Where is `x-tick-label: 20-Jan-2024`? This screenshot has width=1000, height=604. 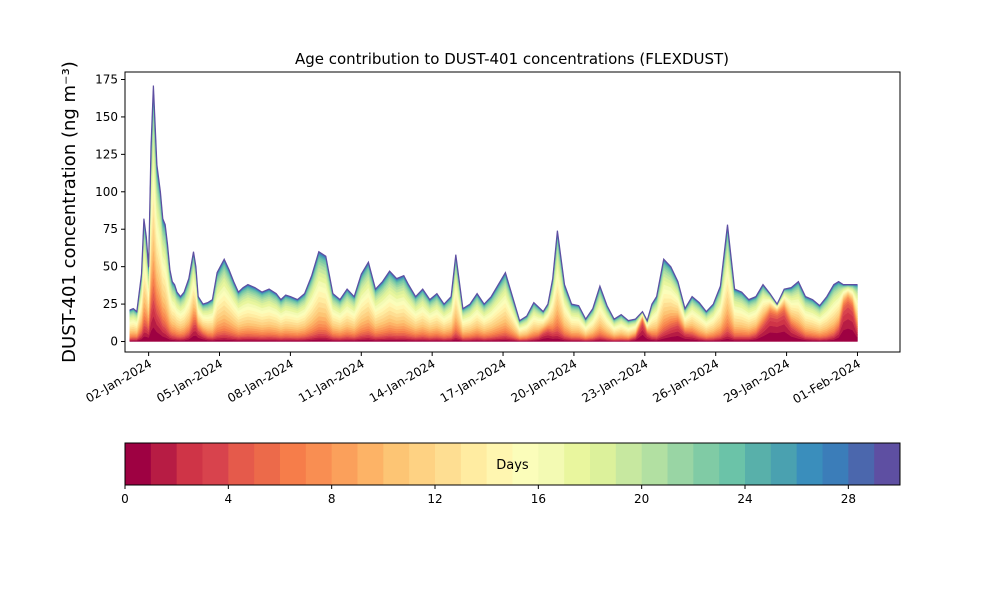
x-tick-label: 20-Jan-2024 is located at coordinates (544, 380).